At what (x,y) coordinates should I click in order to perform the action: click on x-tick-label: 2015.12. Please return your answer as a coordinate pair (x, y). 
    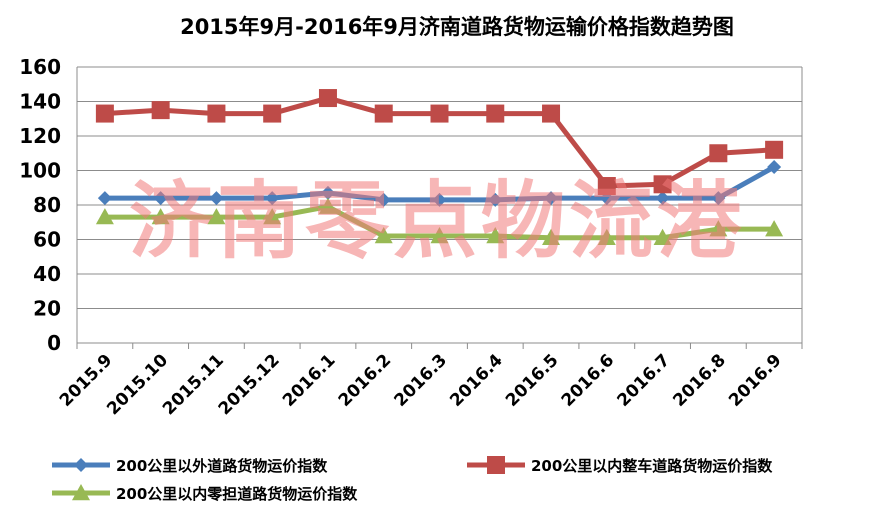
    Looking at the image, I should click on (249, 384).